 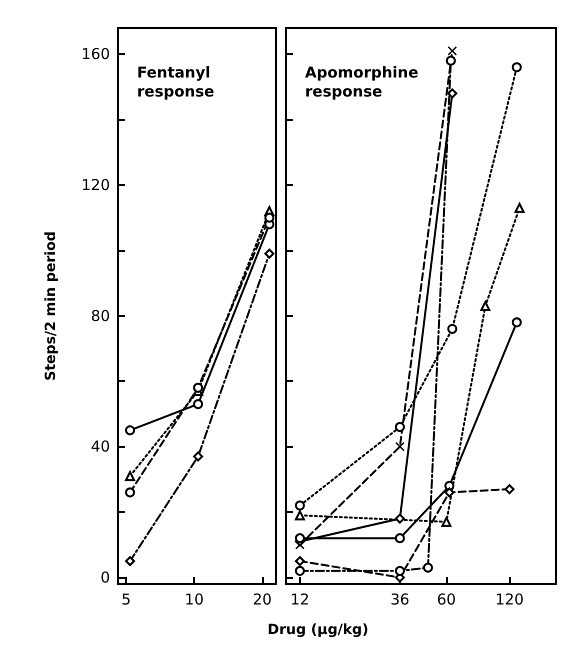 What do you see at coordinates (361, 82) in the screenshot?
I see `text: Apomorphine response` at bounding box center [361, 82].